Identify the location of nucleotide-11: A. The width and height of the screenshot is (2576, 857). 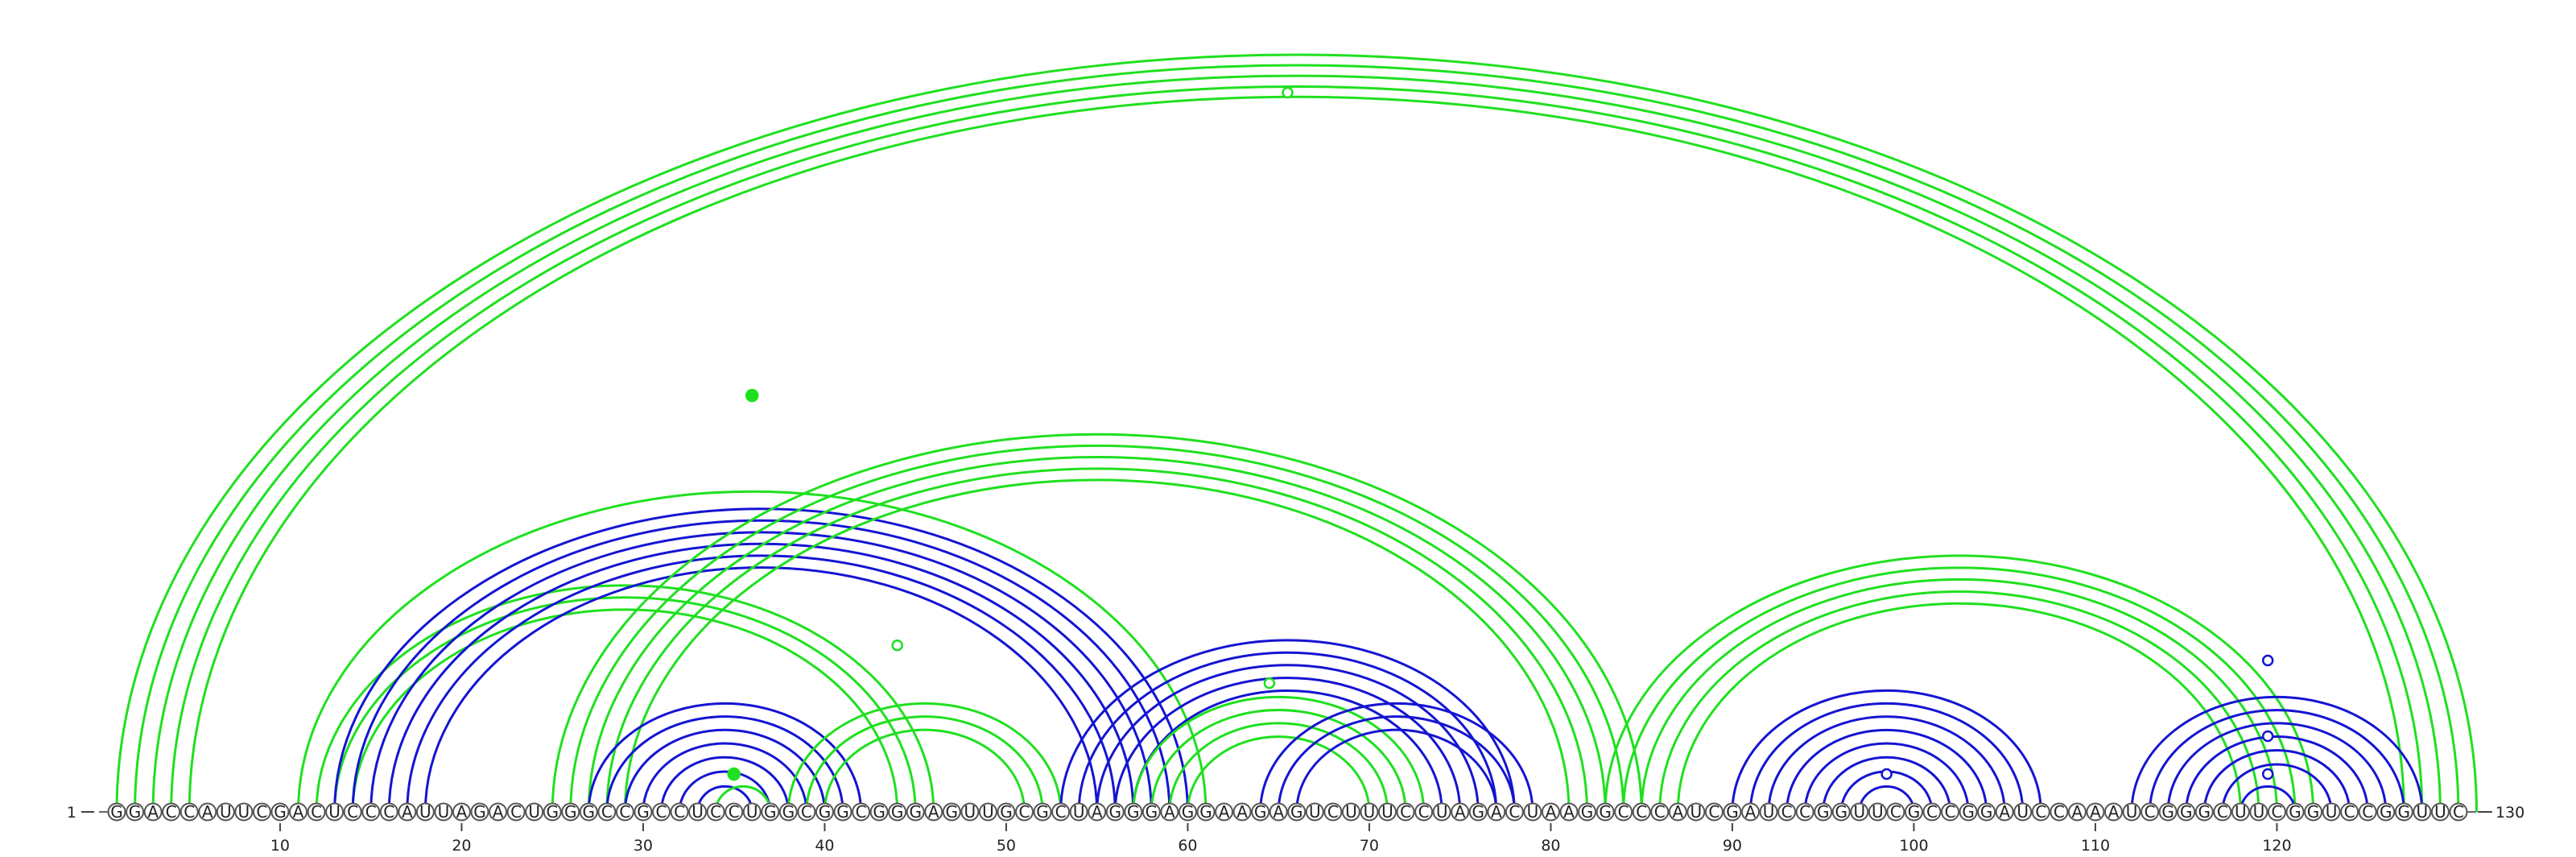
(298, 812).